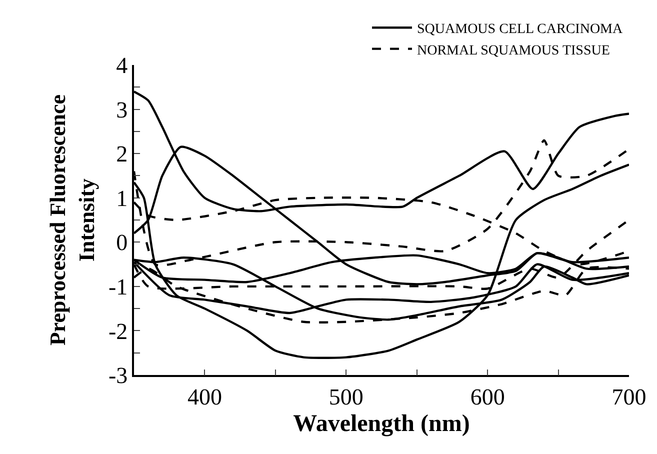 This screenshot has width=657, height=454. What do you see at coordinates (118, 375) in the screenshot?
I see `y-tick-label: -3` at bounding box center [118, 375].